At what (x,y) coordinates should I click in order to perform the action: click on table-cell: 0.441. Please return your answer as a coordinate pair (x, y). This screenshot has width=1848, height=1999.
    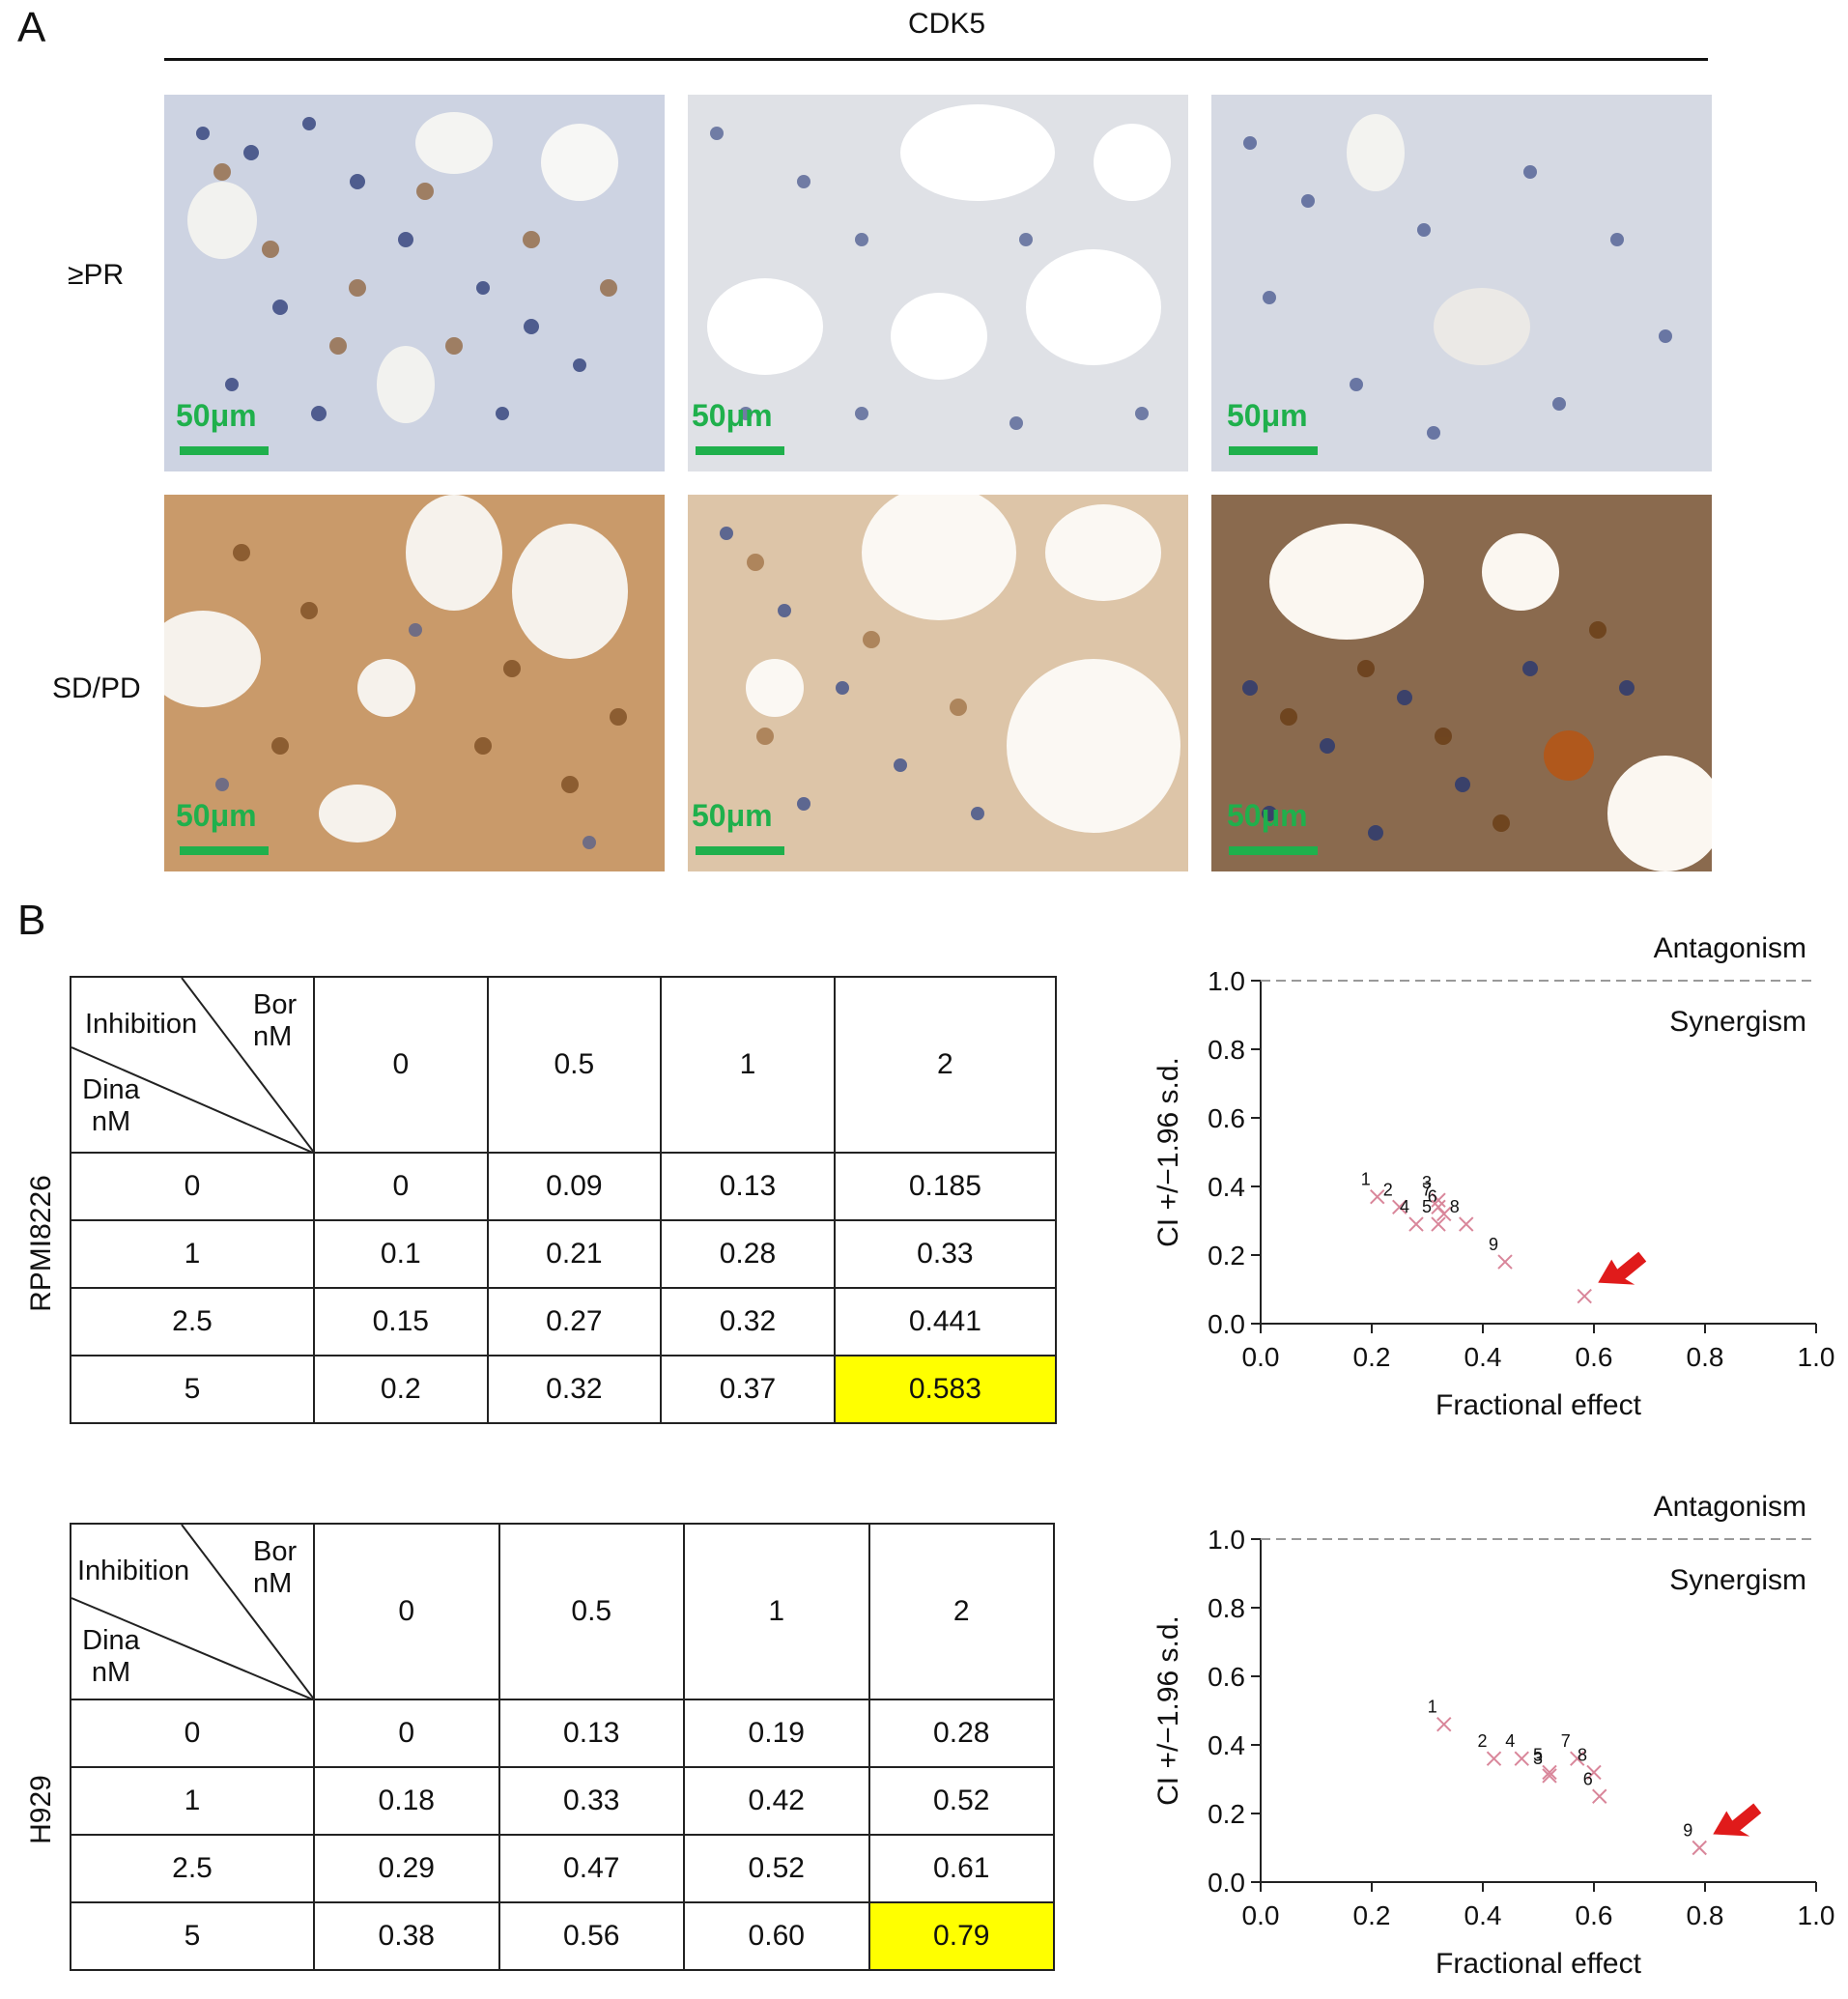
    Looking at the image, I should click on (945, 1321).